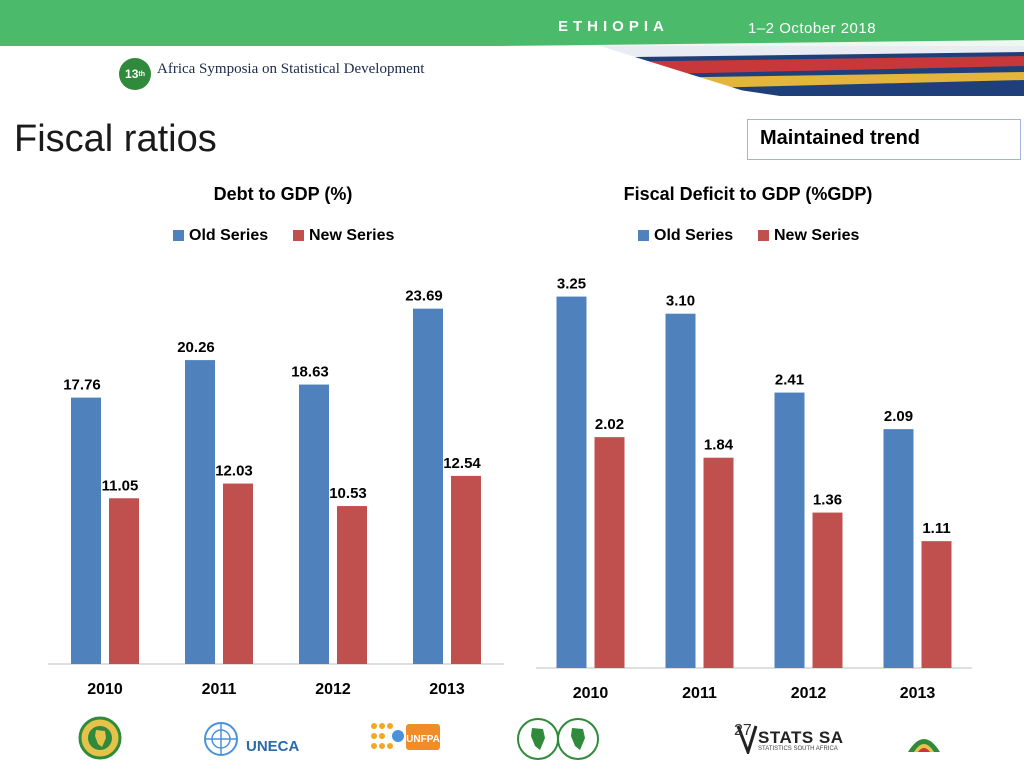  What do you see at coordinates (762, 49) in the screenshot?
I see `banner-stripe-white` at bounding box center [762, 49].